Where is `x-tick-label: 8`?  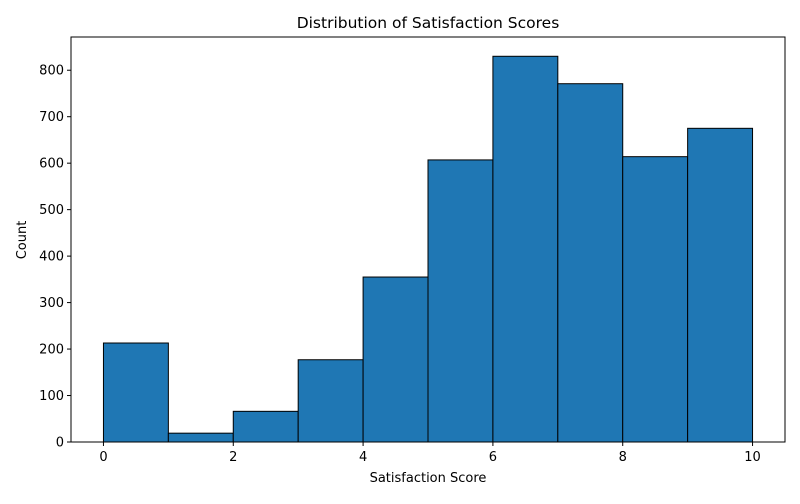 x-tick-label: 8 is located at coordinates (623, 457).